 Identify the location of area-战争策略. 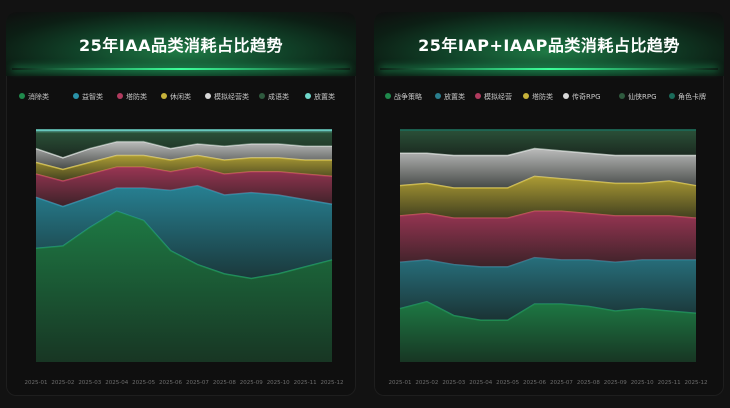
(548, 331).